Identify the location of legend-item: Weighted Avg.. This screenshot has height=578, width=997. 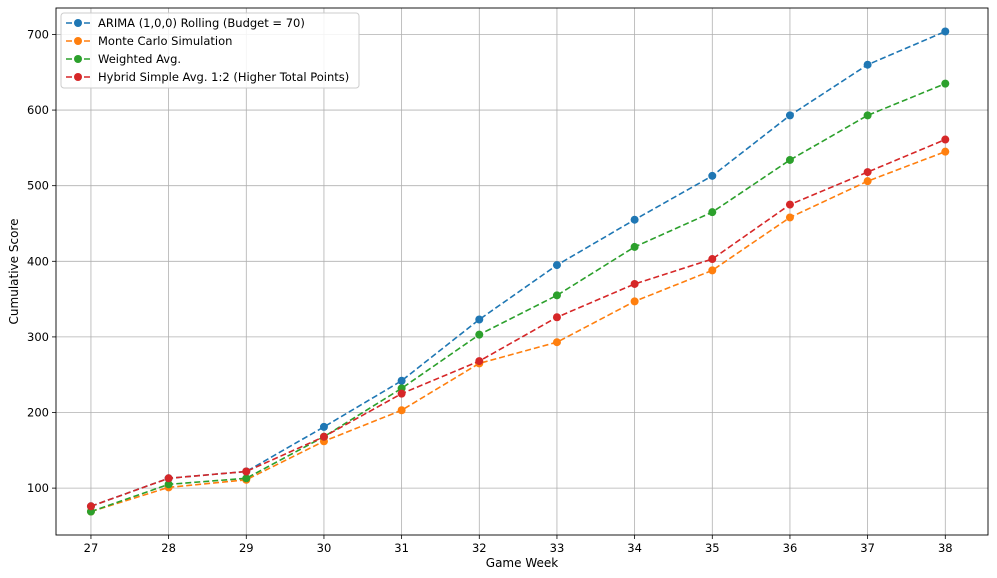
(123, 59).